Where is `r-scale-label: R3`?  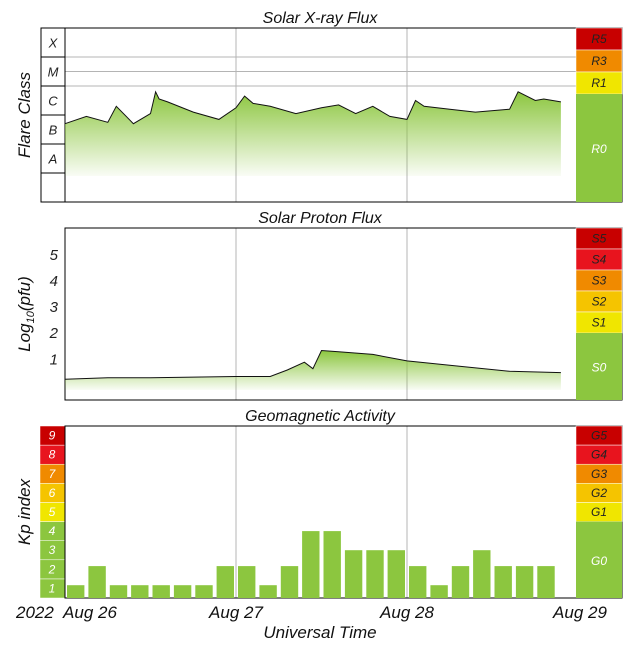 r-scale-label: R3 is located at coordinates (599, 61).